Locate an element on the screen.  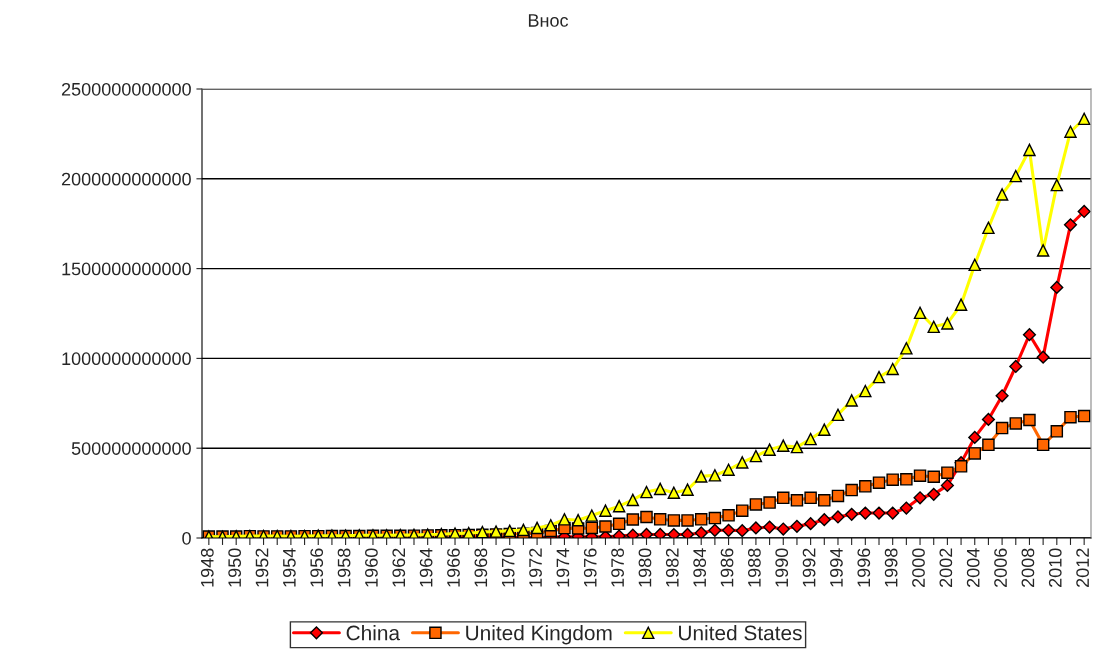
x-tick-label: 1964 is located at coordinates (426, 567).